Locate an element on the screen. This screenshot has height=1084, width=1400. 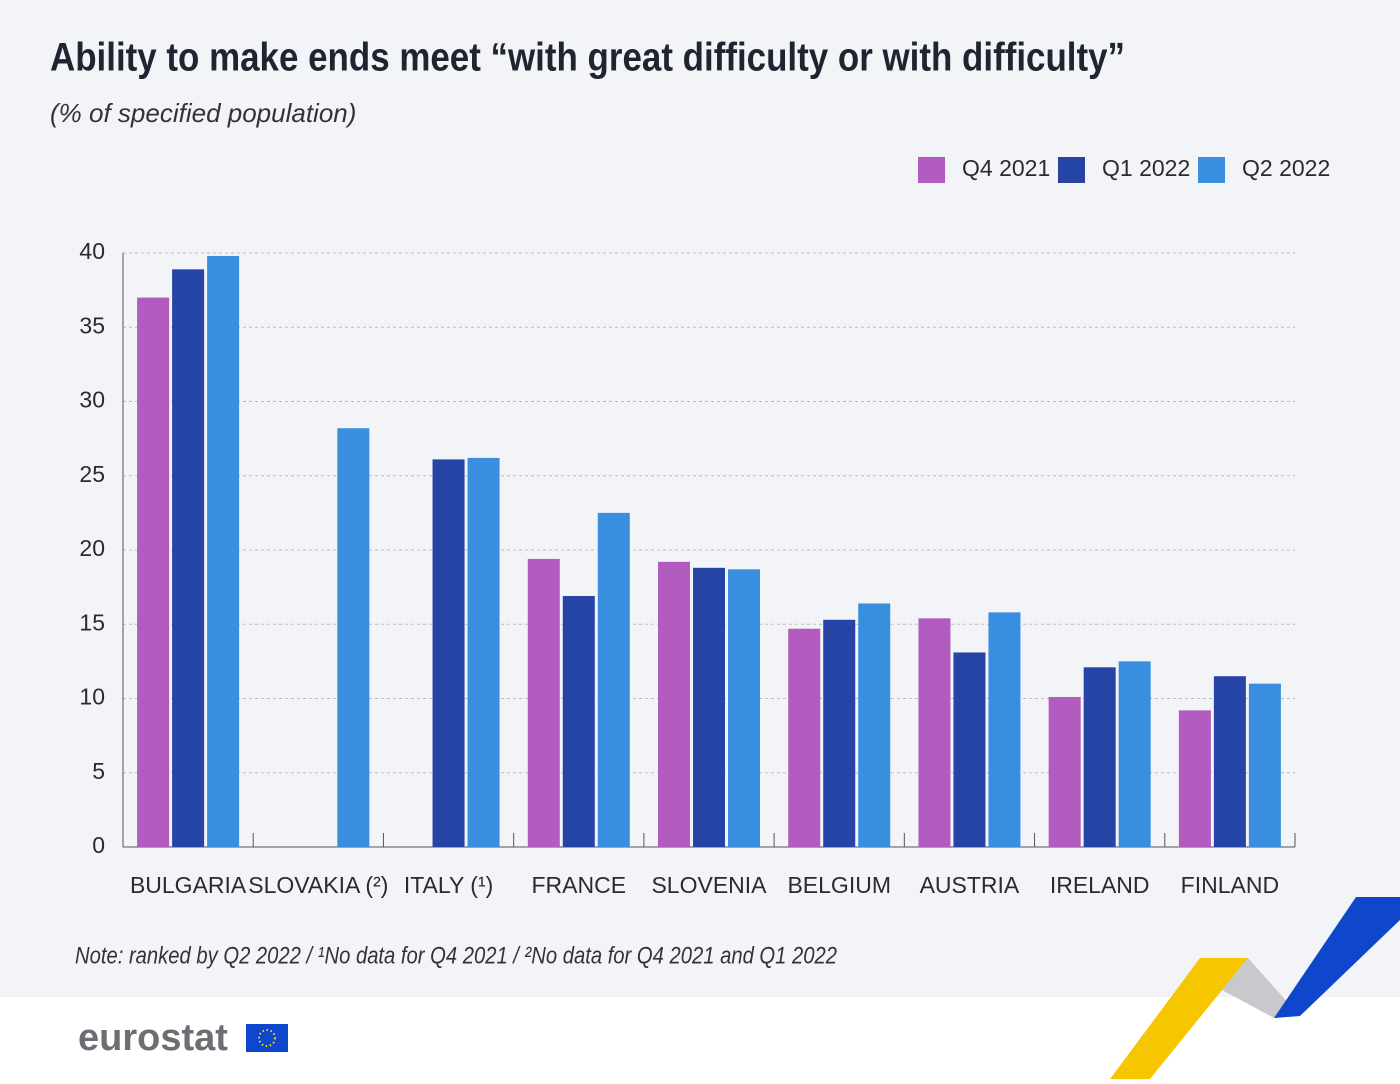
x-tick-label: SLOVAKIA (²) is located at coordinates (318, 885).